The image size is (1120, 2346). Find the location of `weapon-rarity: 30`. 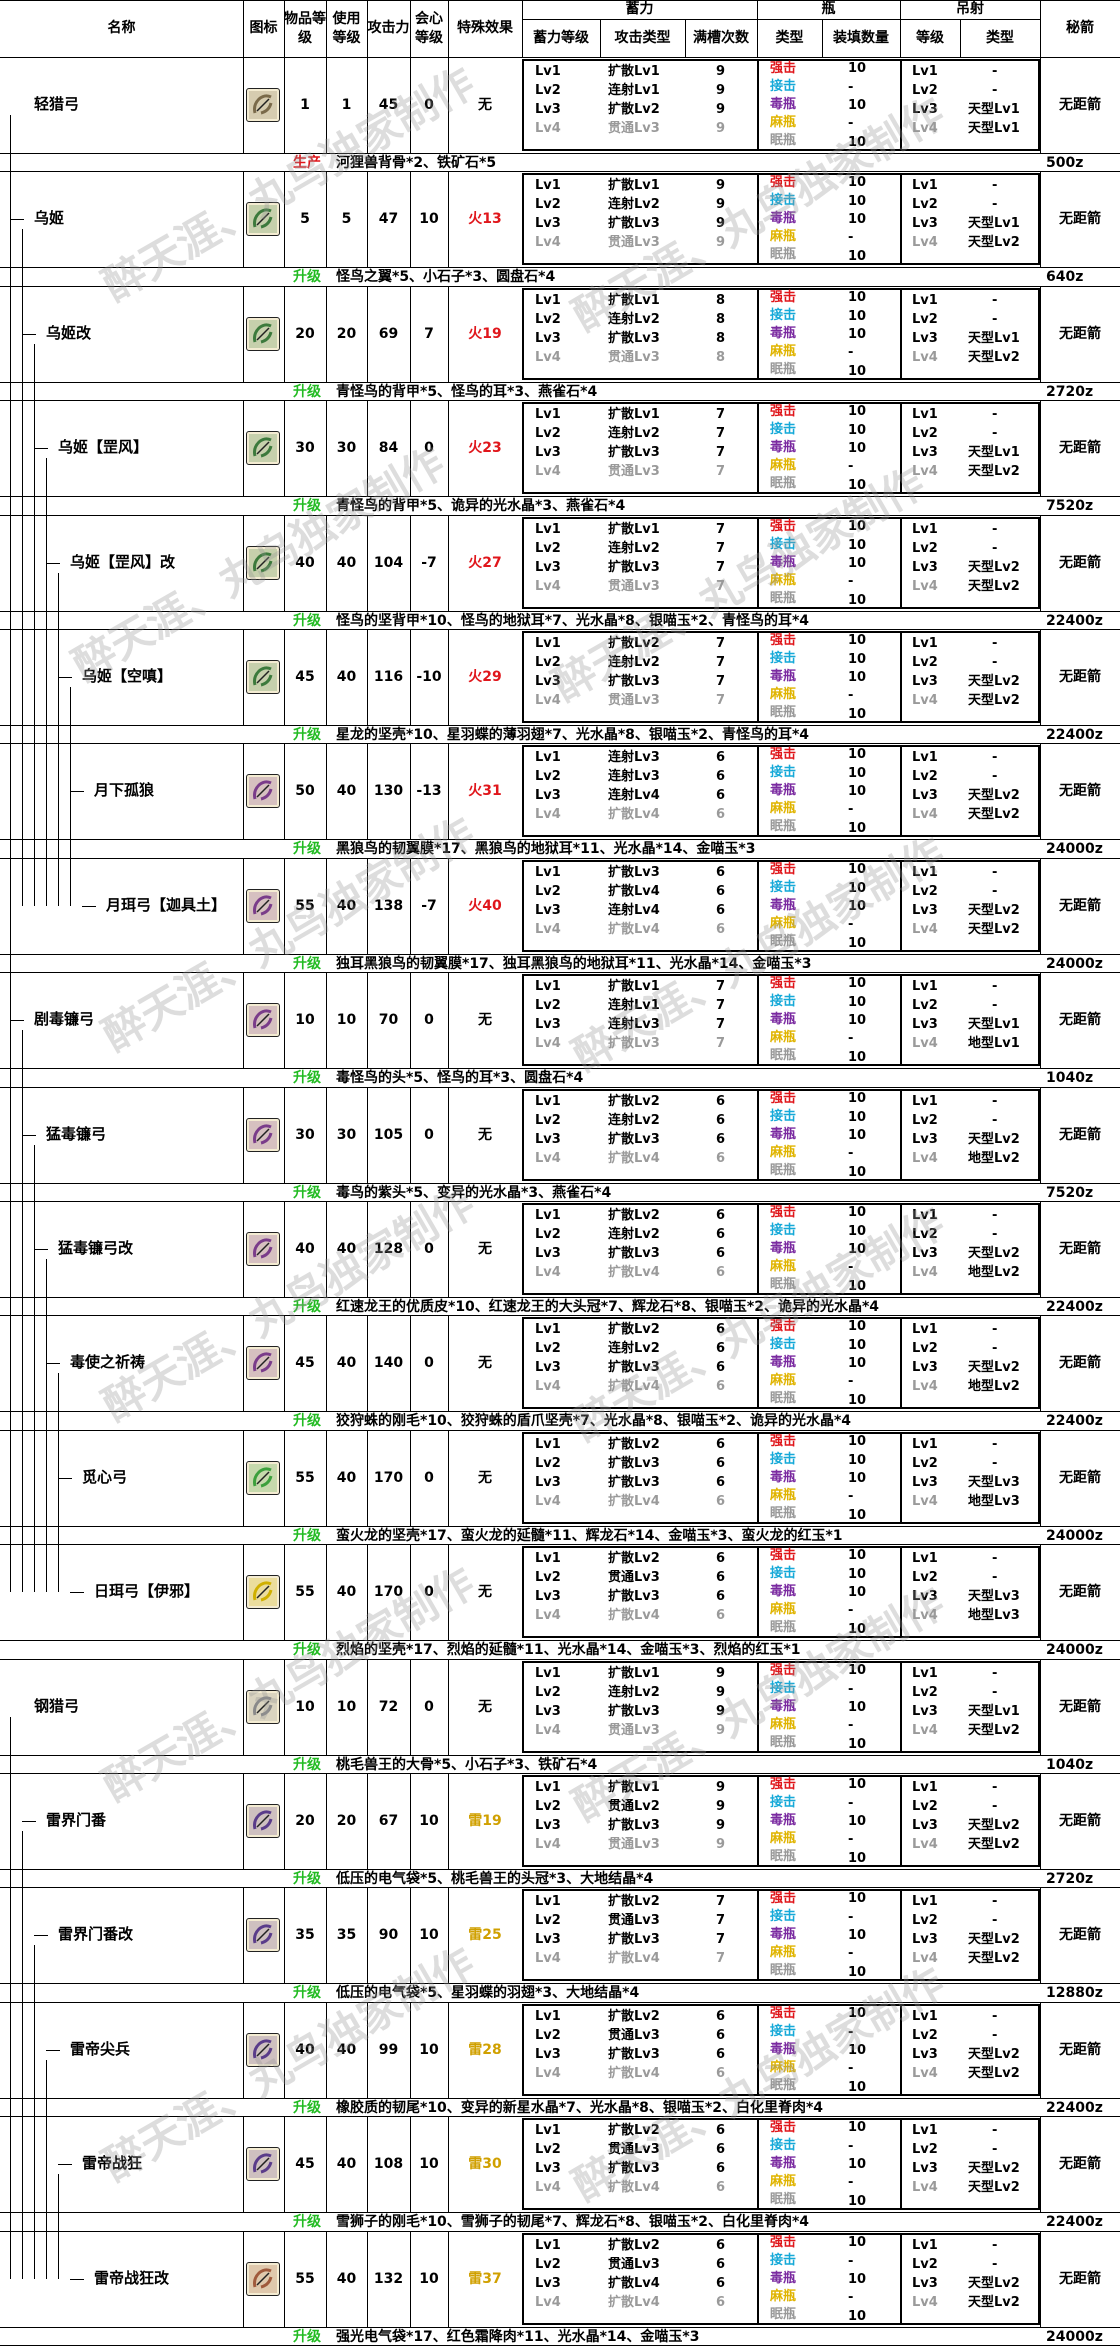

weapon-rarity: 30 is located at coordinates (305, 448).